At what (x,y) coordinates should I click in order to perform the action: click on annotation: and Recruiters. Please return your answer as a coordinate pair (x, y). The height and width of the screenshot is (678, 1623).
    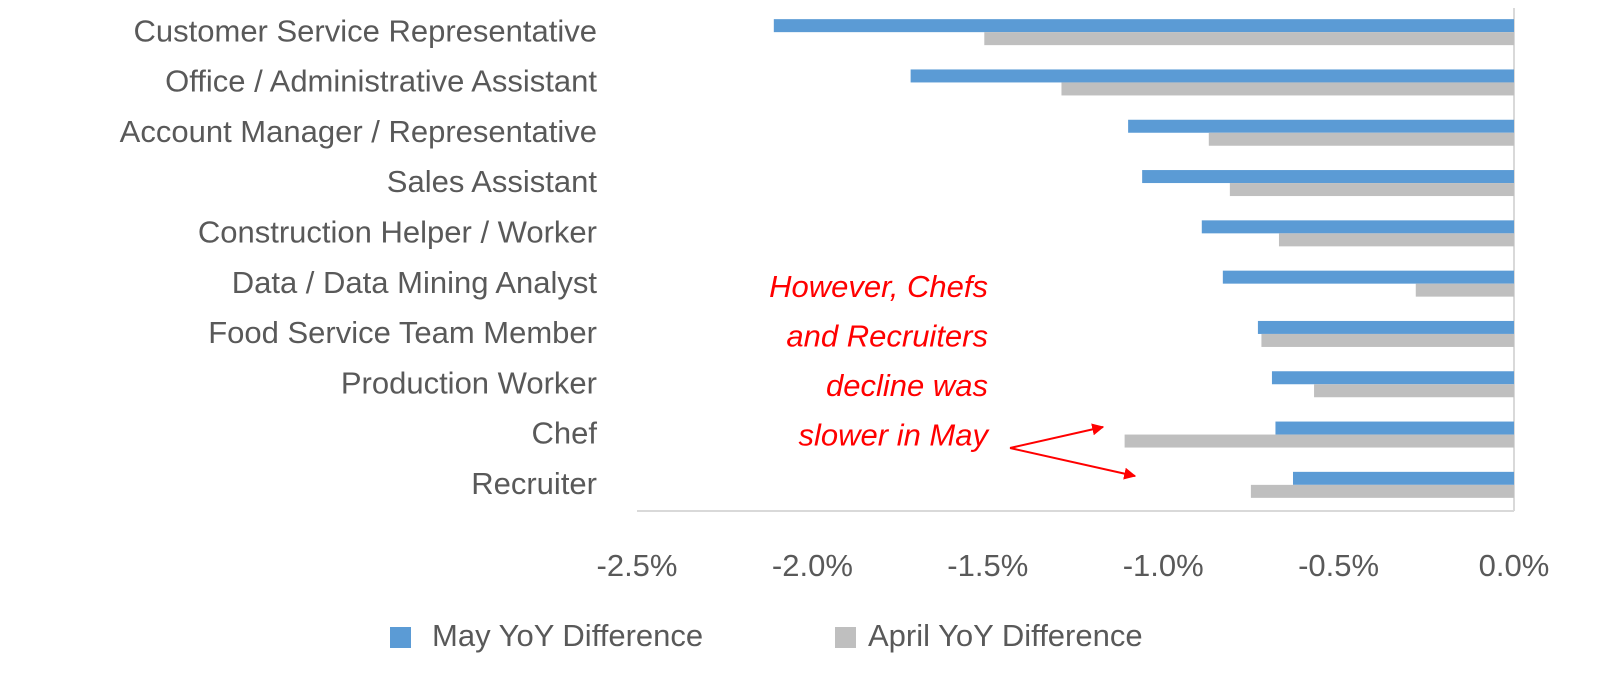
    Looking at the image, I should click on (887, 336).